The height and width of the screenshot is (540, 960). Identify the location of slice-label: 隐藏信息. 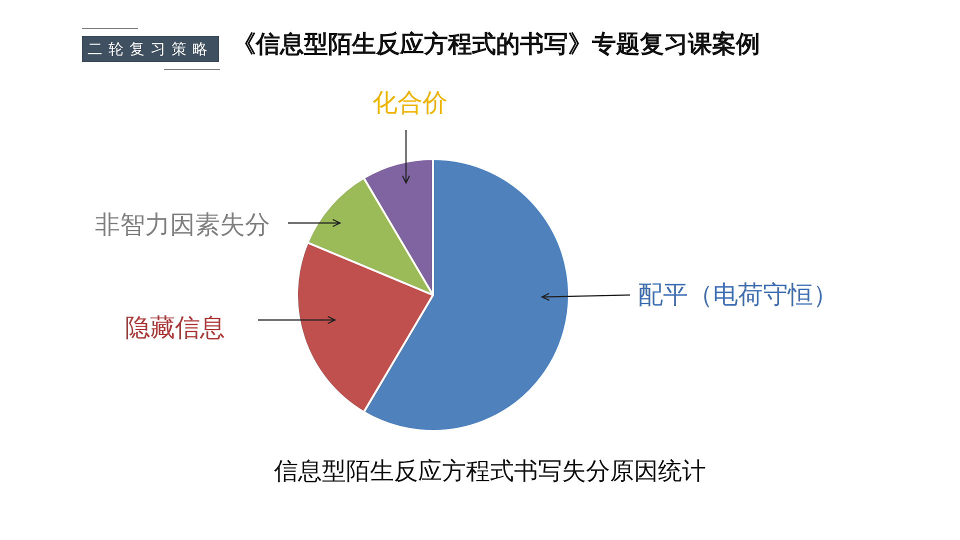
(175, 328).